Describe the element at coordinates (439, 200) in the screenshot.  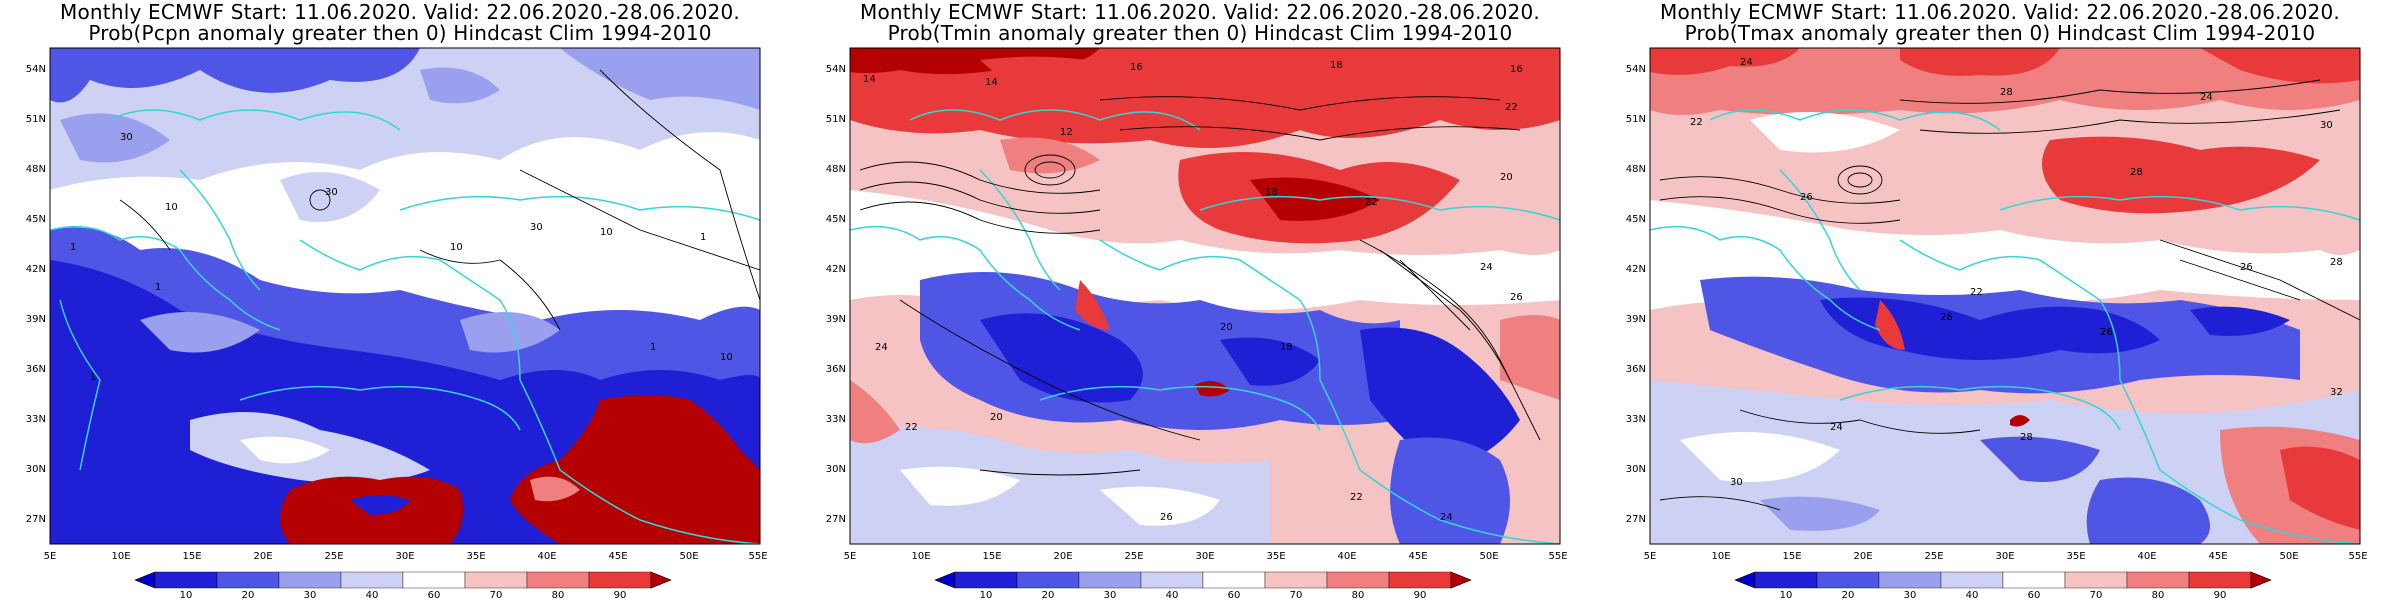
I see `contours` at that location.